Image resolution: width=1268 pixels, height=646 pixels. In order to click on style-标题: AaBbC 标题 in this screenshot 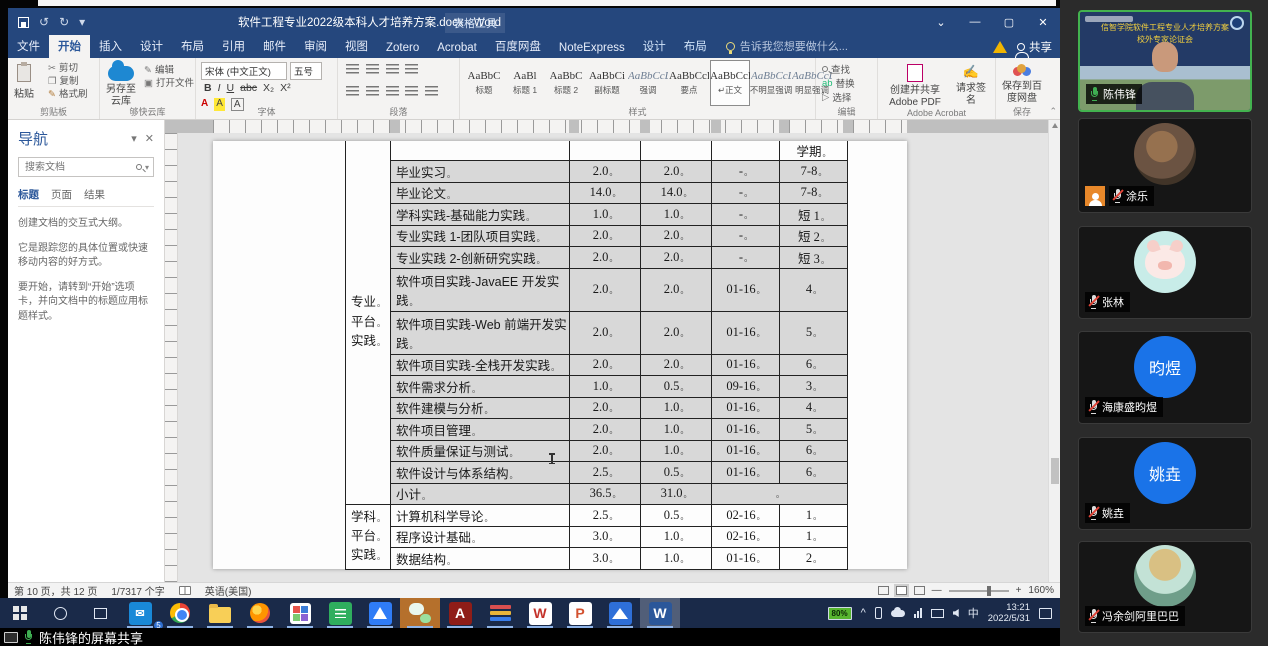, I will do `click(484, 83)`.